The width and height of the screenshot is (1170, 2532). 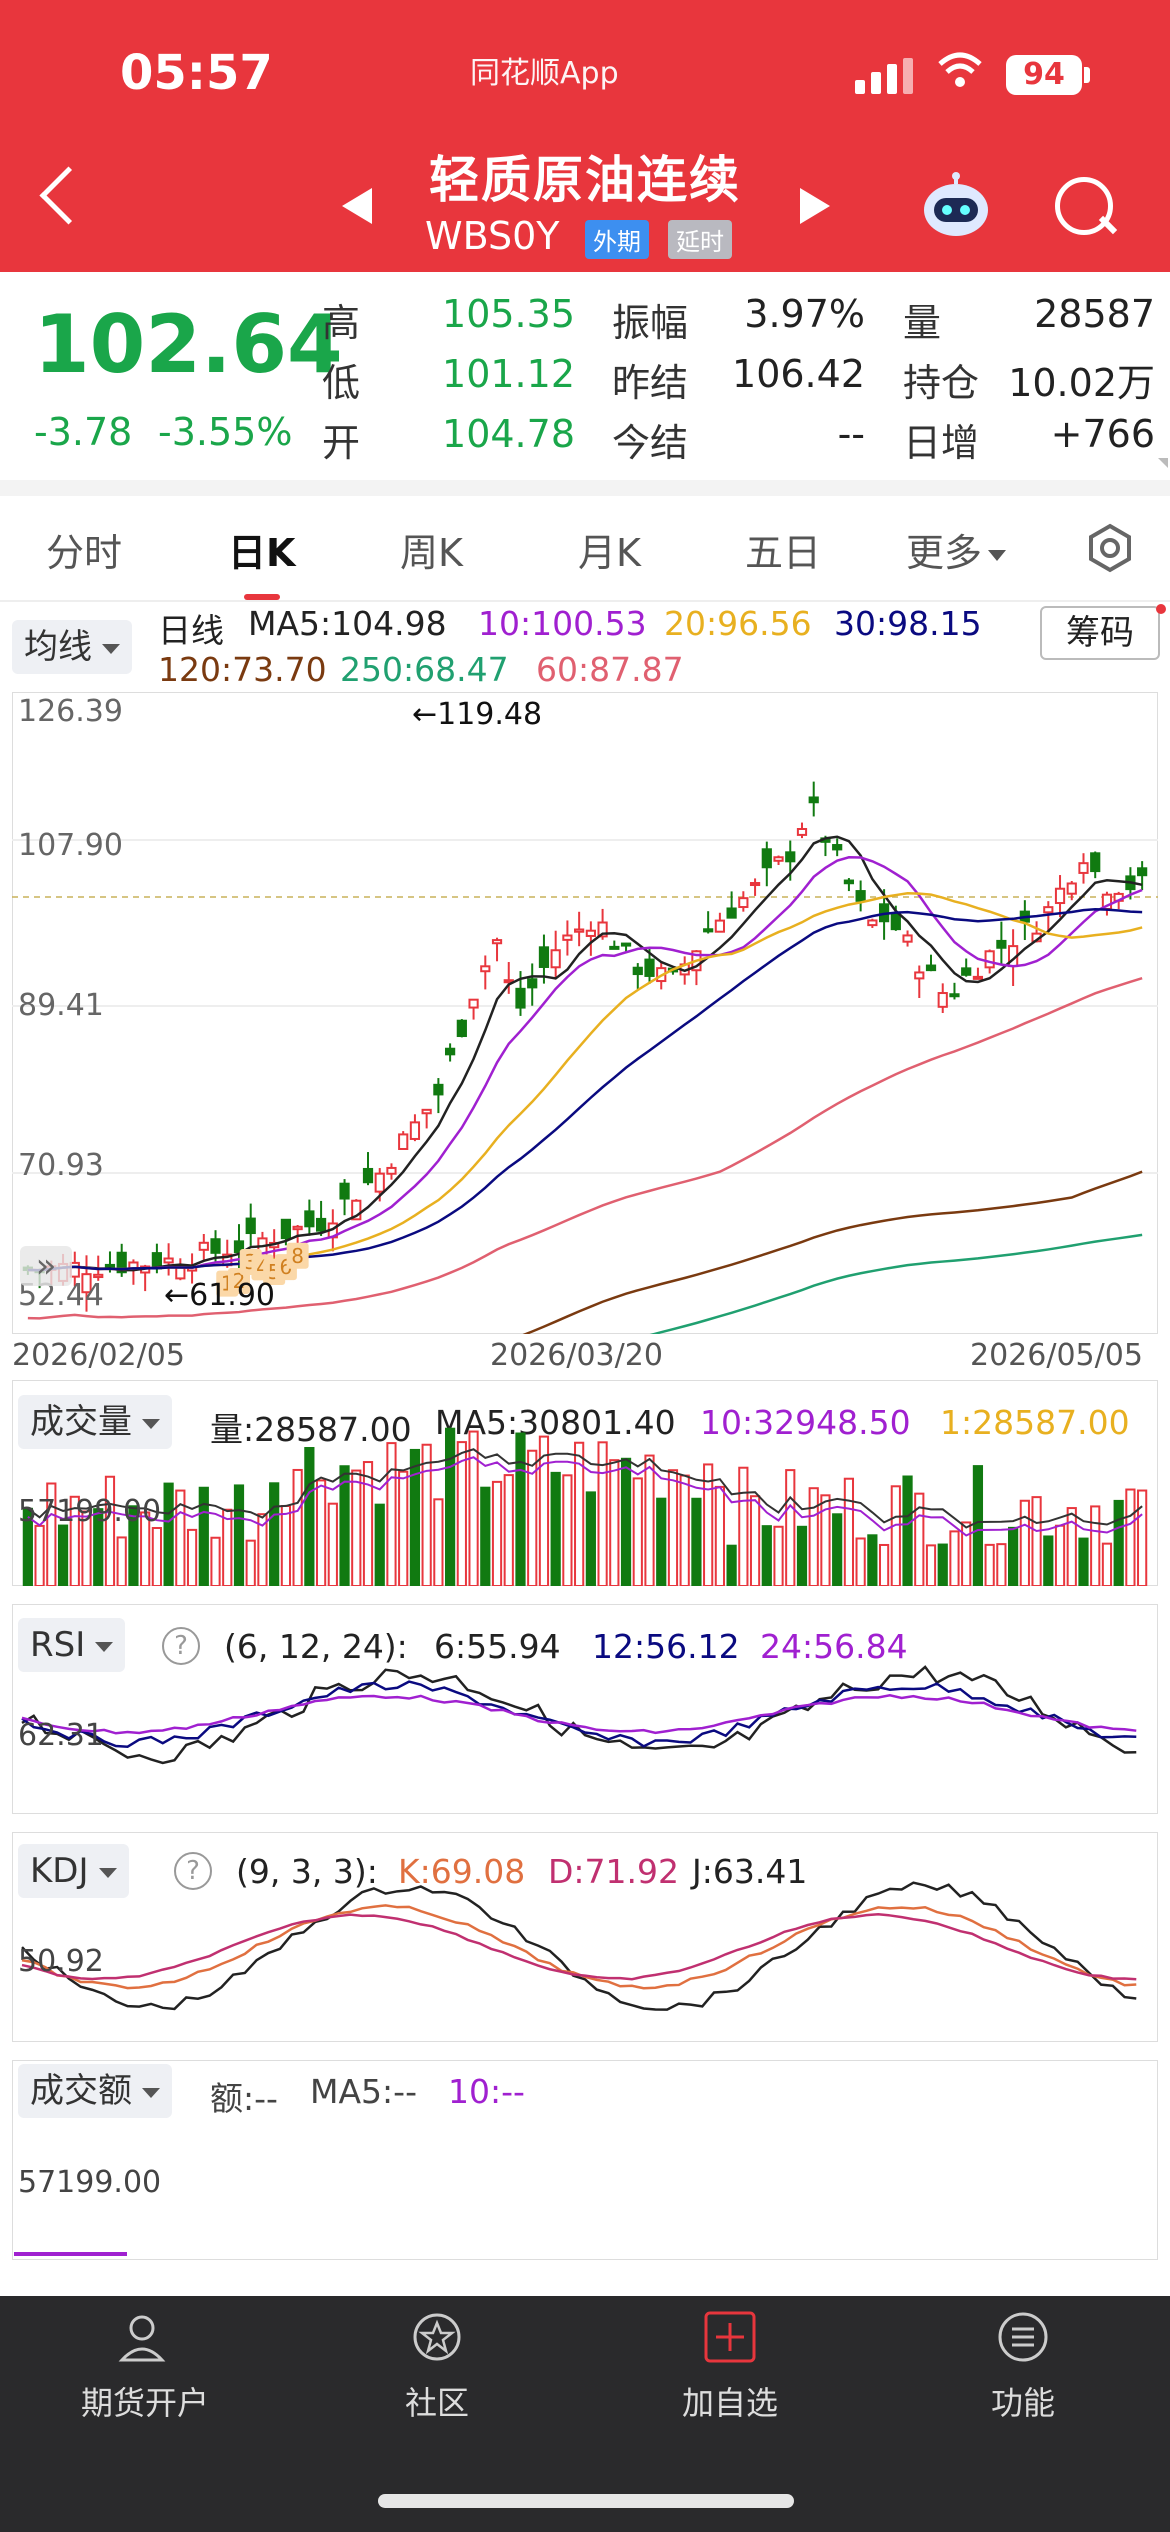 What do you see at coordinates (58, 647) in the screenshot?
I see `ma-dropdown-label: 均线` at bounding box center [58, 647].